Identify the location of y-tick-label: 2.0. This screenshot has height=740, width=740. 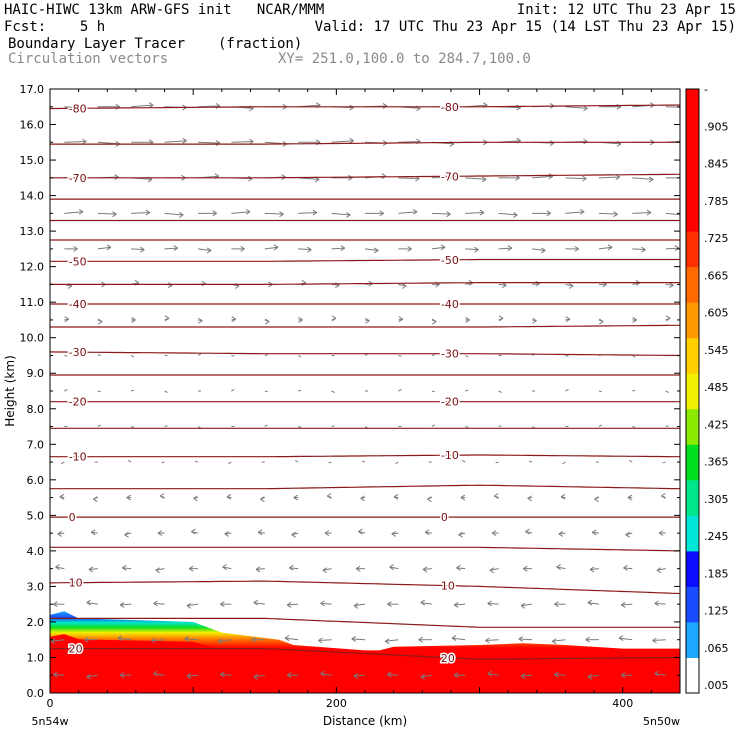
(36, 622).